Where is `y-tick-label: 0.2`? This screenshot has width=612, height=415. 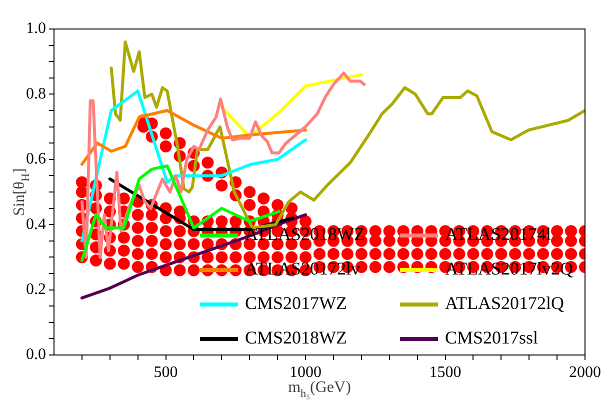
y-tick-label: 0.2 is located at coordinates (36, 289).